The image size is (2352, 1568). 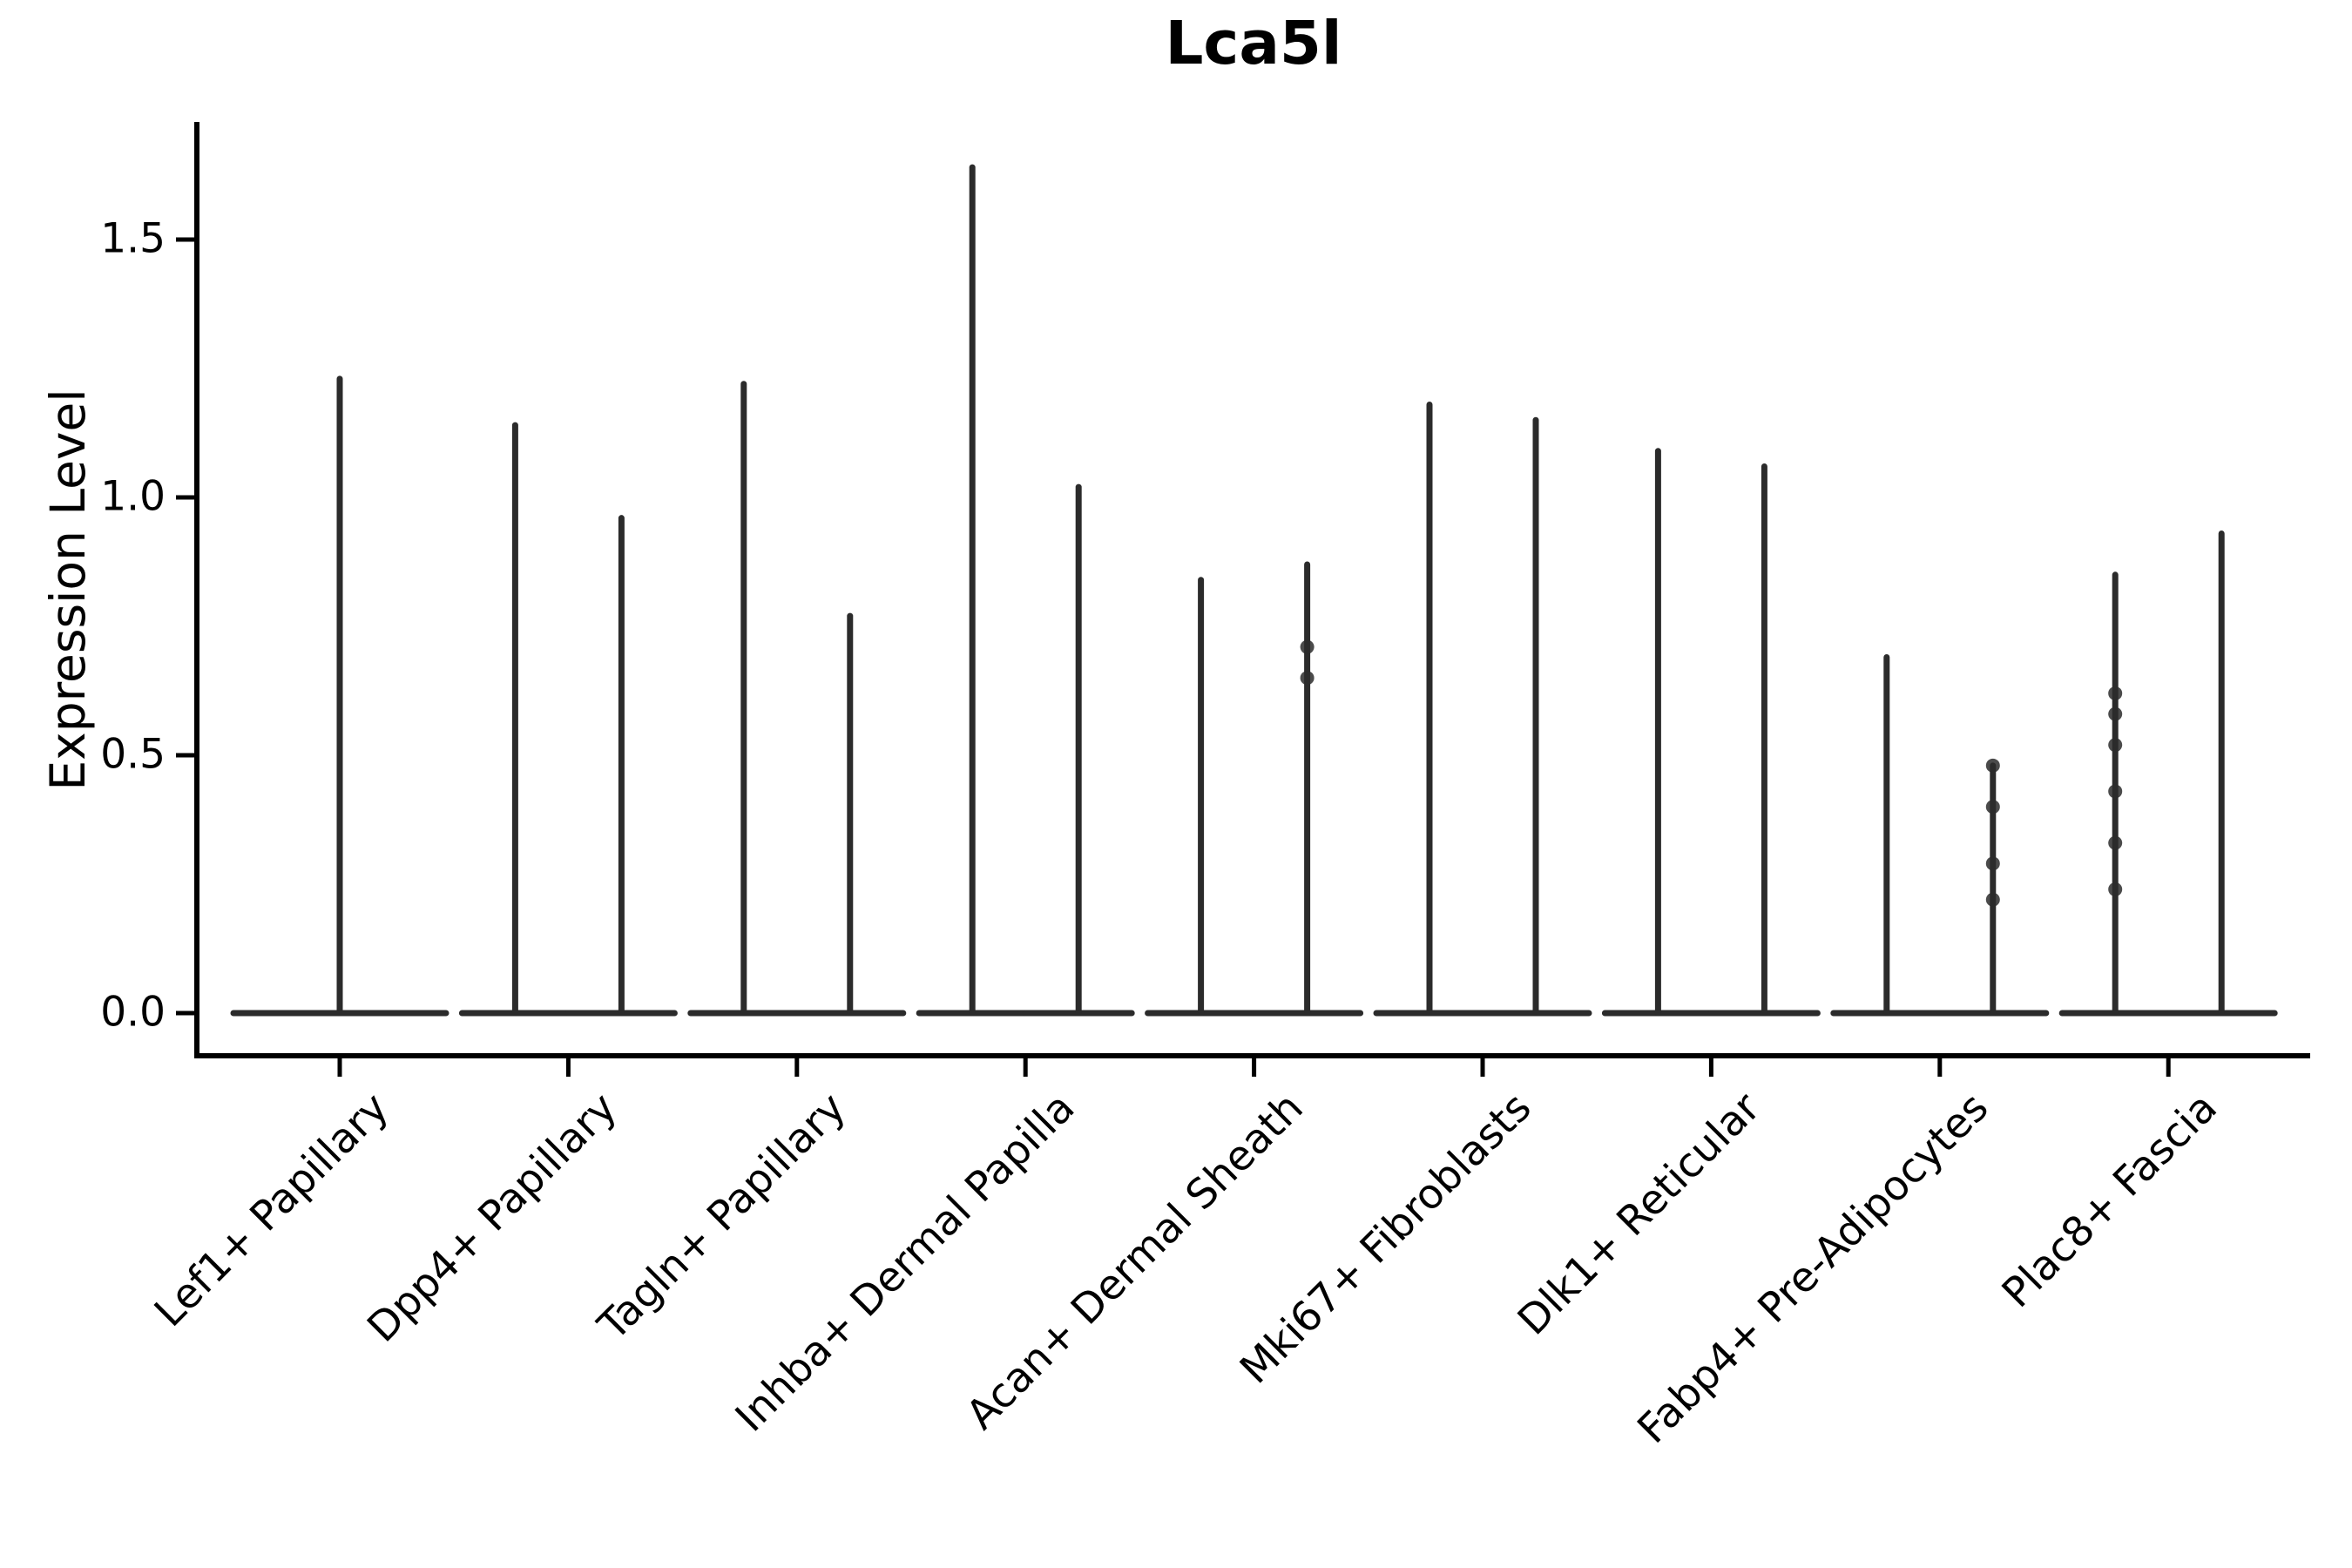 What do you see at coordinates (133, 754) in the screenshot?
I see `y-tick-label: 0.5` at bounding box center [133, 754].